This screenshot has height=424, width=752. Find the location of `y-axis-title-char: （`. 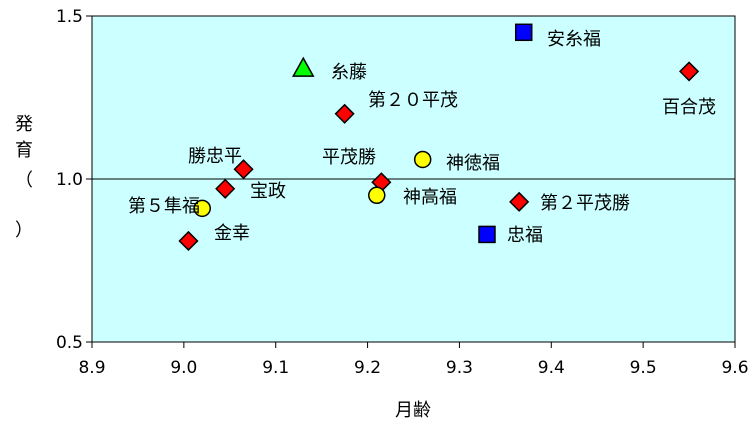

y-axis-title-char: （ is located at coordinates (24, 180).